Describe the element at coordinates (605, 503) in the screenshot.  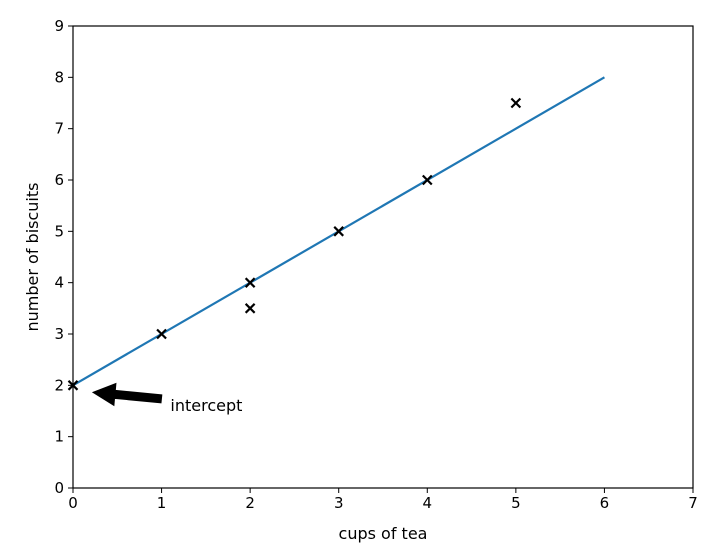
I see `x-tick-label-6: 6` at that location.